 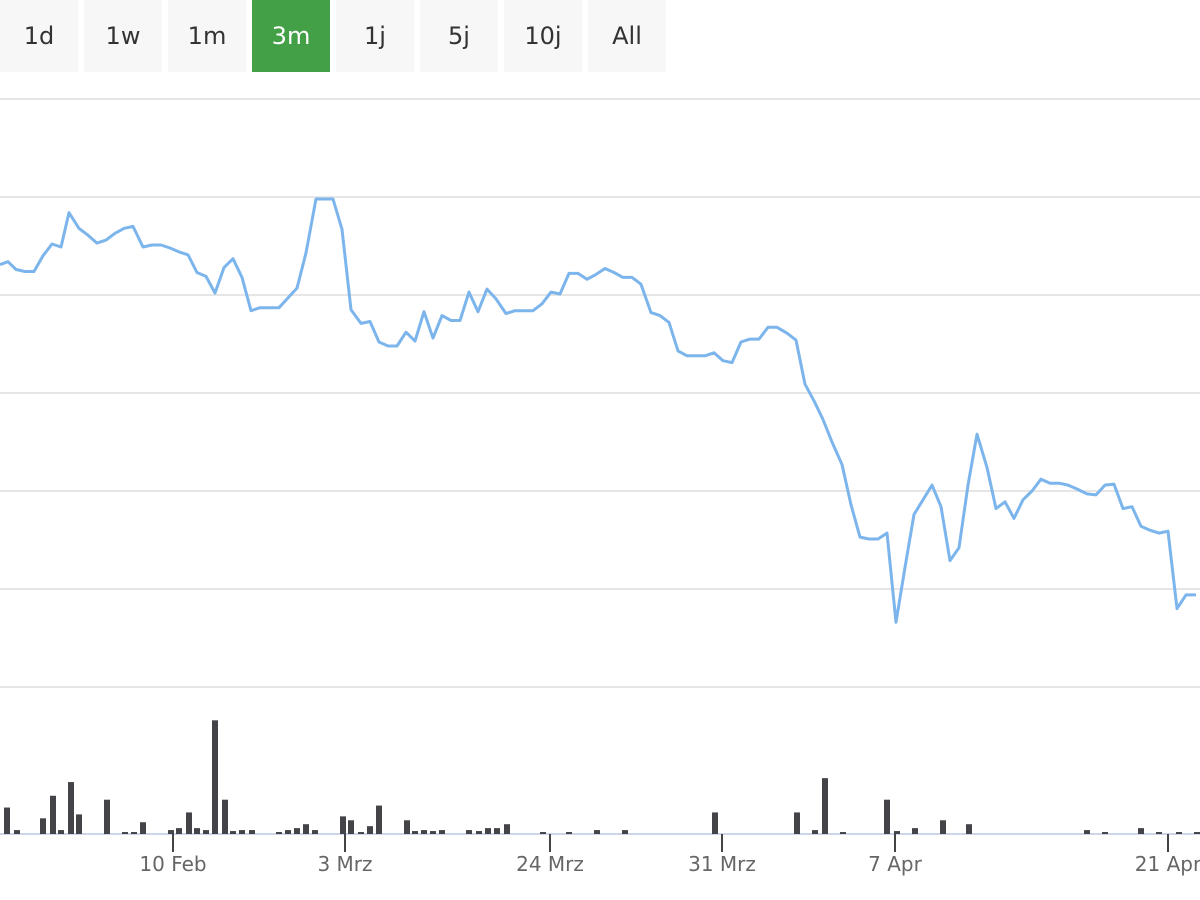 I want to click on range-button: 5j, so click(x=459, y=36).